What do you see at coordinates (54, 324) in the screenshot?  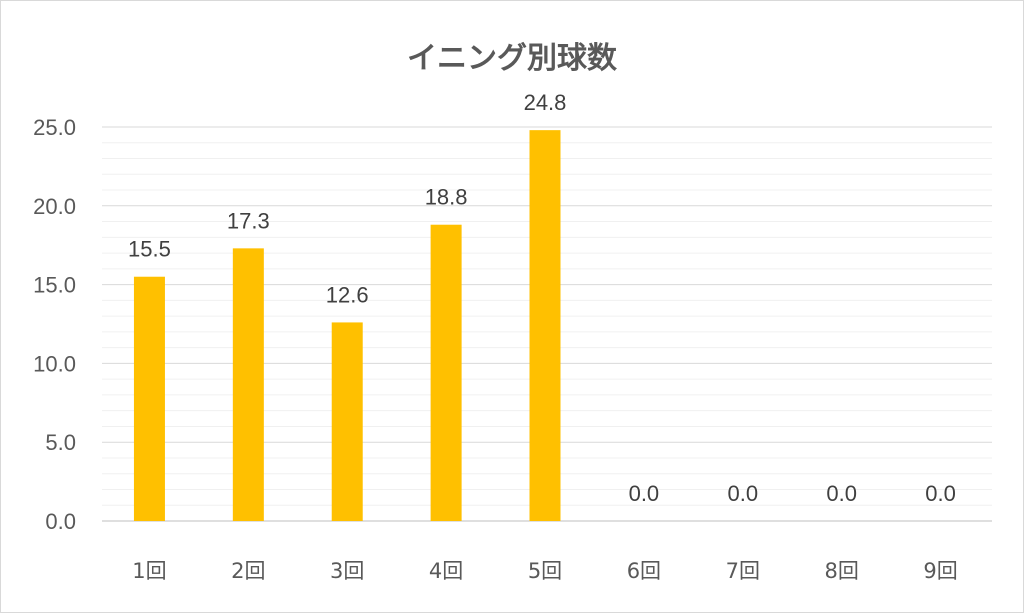 I see `y-axis-tick-labels: 0.0 5.0 10.0 15.0 20.0 25.0` at bounding box center [54, 324].